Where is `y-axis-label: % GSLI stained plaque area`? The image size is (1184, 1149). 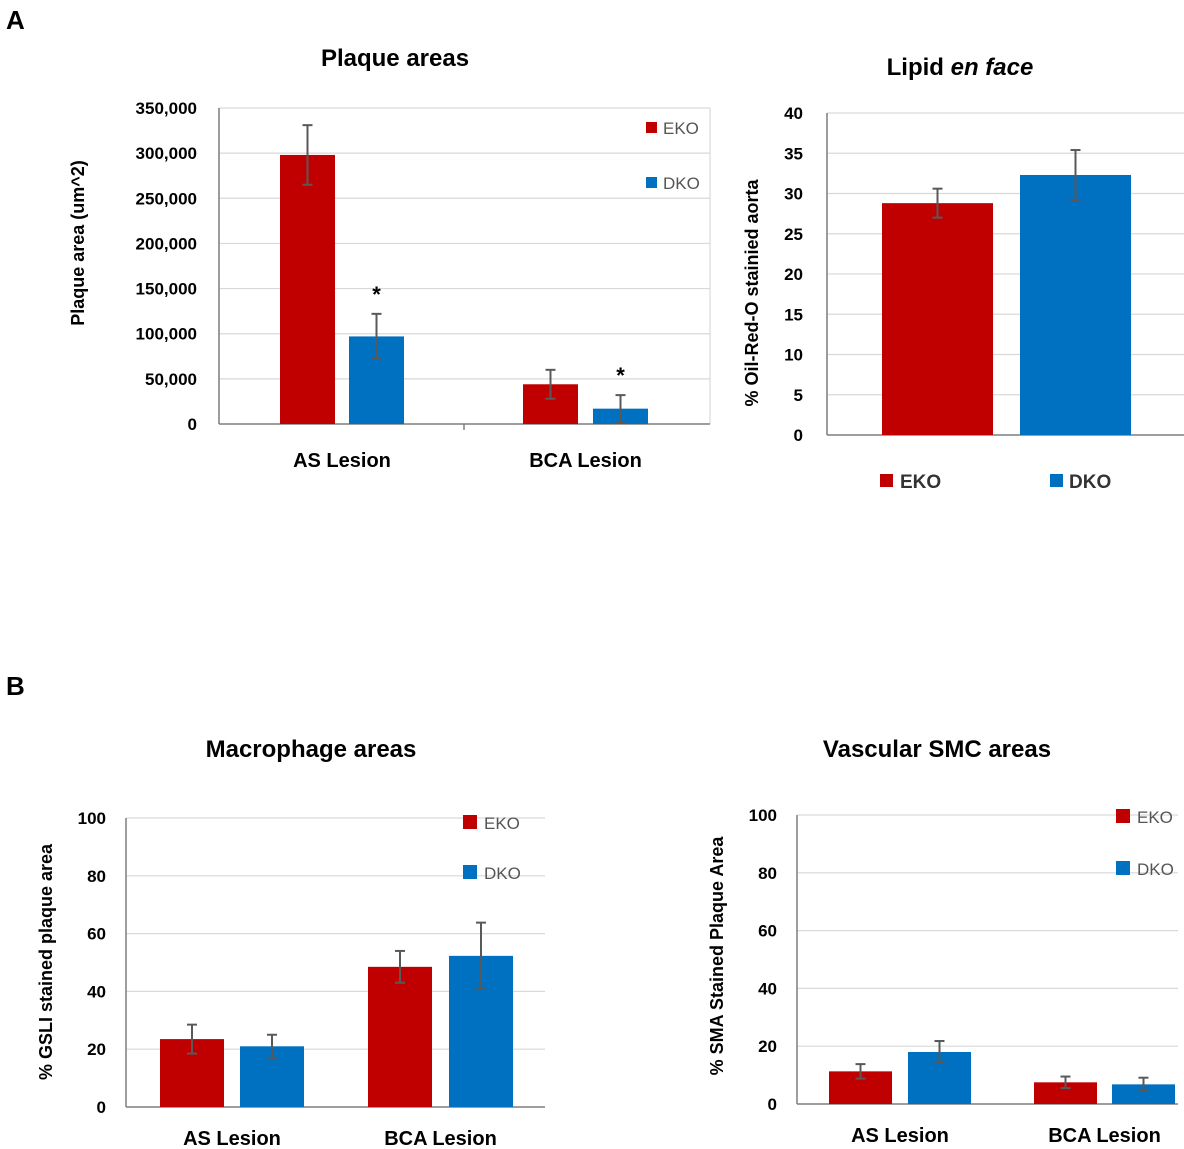
y-axis-label: % GSLI stained plaque area is located at coordinates (46, 961).